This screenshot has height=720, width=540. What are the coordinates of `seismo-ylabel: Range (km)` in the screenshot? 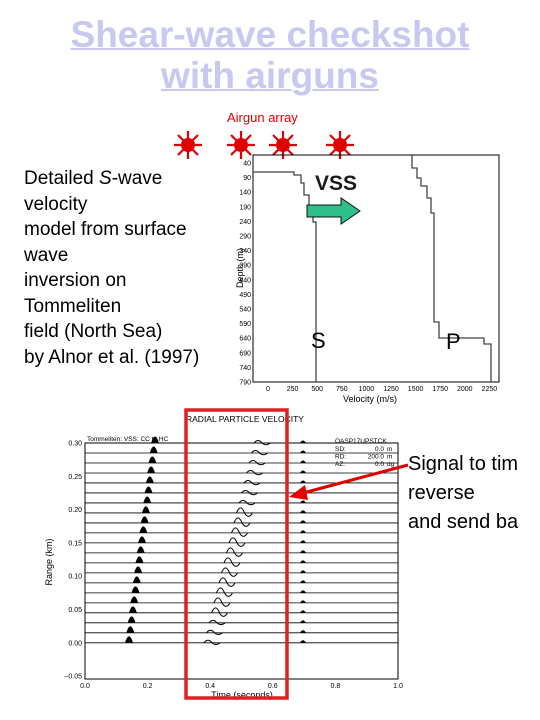 It's located at (49, 561).